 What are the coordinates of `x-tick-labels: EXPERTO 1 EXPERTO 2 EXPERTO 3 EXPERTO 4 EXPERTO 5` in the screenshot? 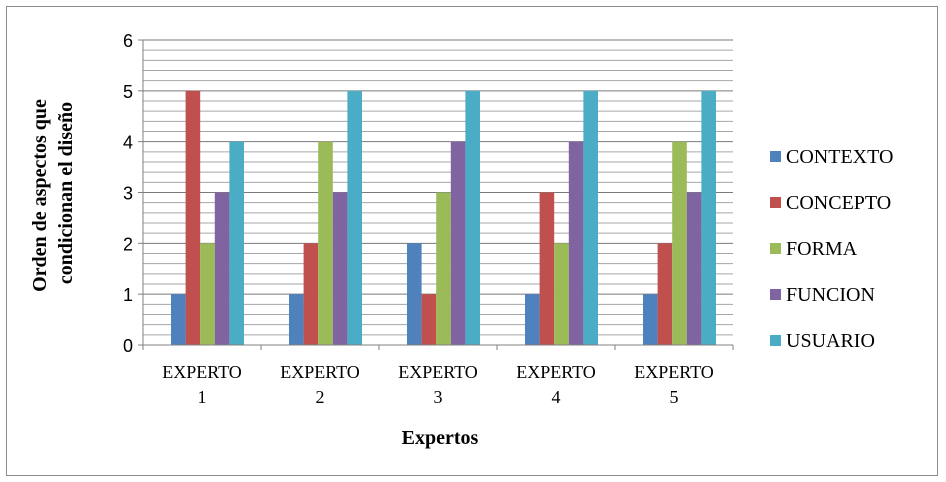 It's located at (438, 384).